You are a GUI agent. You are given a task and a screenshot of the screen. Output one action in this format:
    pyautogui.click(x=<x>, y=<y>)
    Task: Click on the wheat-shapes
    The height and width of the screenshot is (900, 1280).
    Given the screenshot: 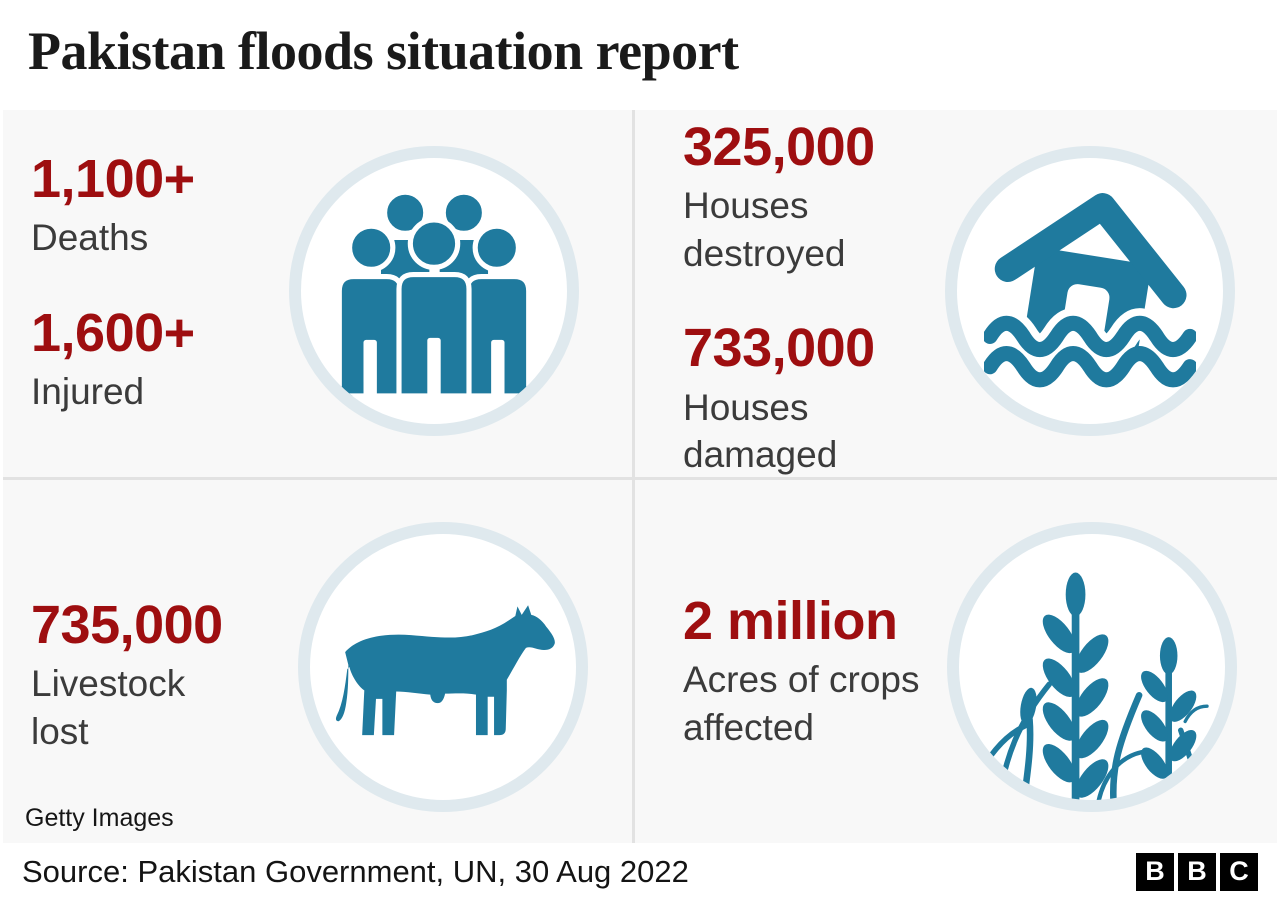 What is the action you would take?
    pyautogui.click(x=1093, y=686)
    